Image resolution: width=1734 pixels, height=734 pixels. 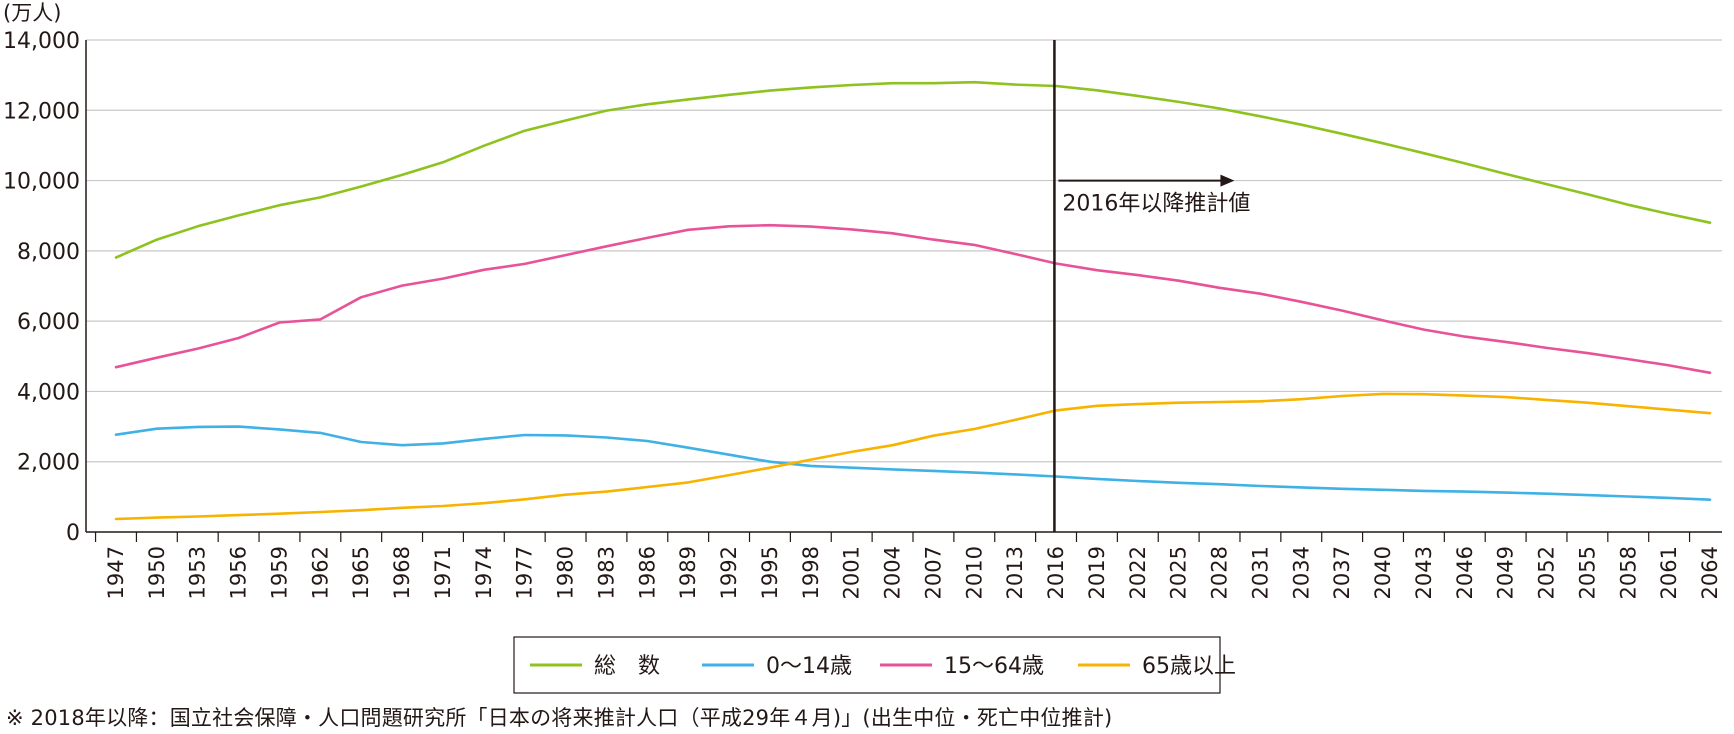 I want to click on x-tick-label: 2058, so click(x=1628, y=572).